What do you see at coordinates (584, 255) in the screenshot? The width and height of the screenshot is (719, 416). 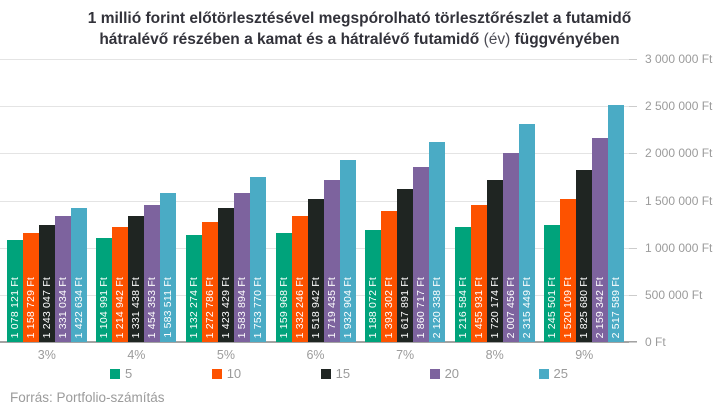 I see `bar-9-15: 1 825 680 Ft` at bounding box center [584, 255].